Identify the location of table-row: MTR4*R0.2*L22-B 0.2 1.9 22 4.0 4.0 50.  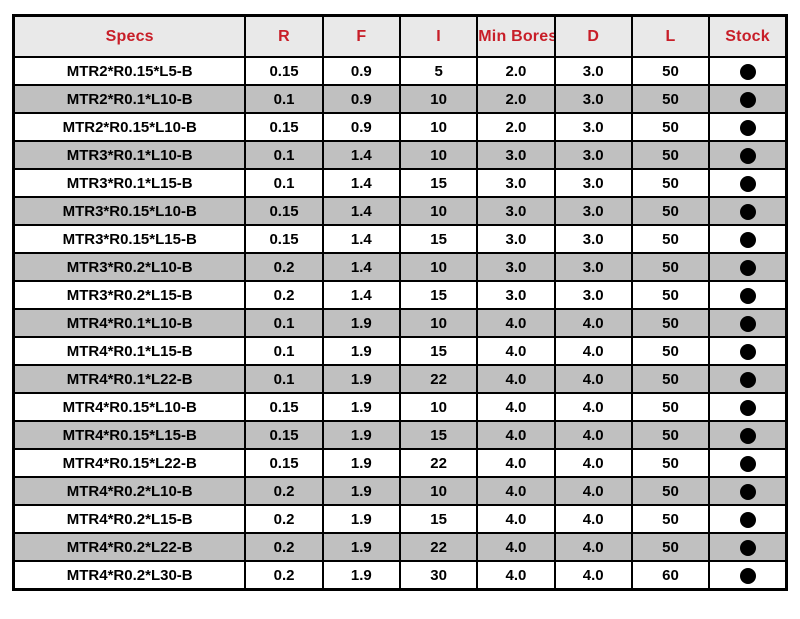
(400, 547).